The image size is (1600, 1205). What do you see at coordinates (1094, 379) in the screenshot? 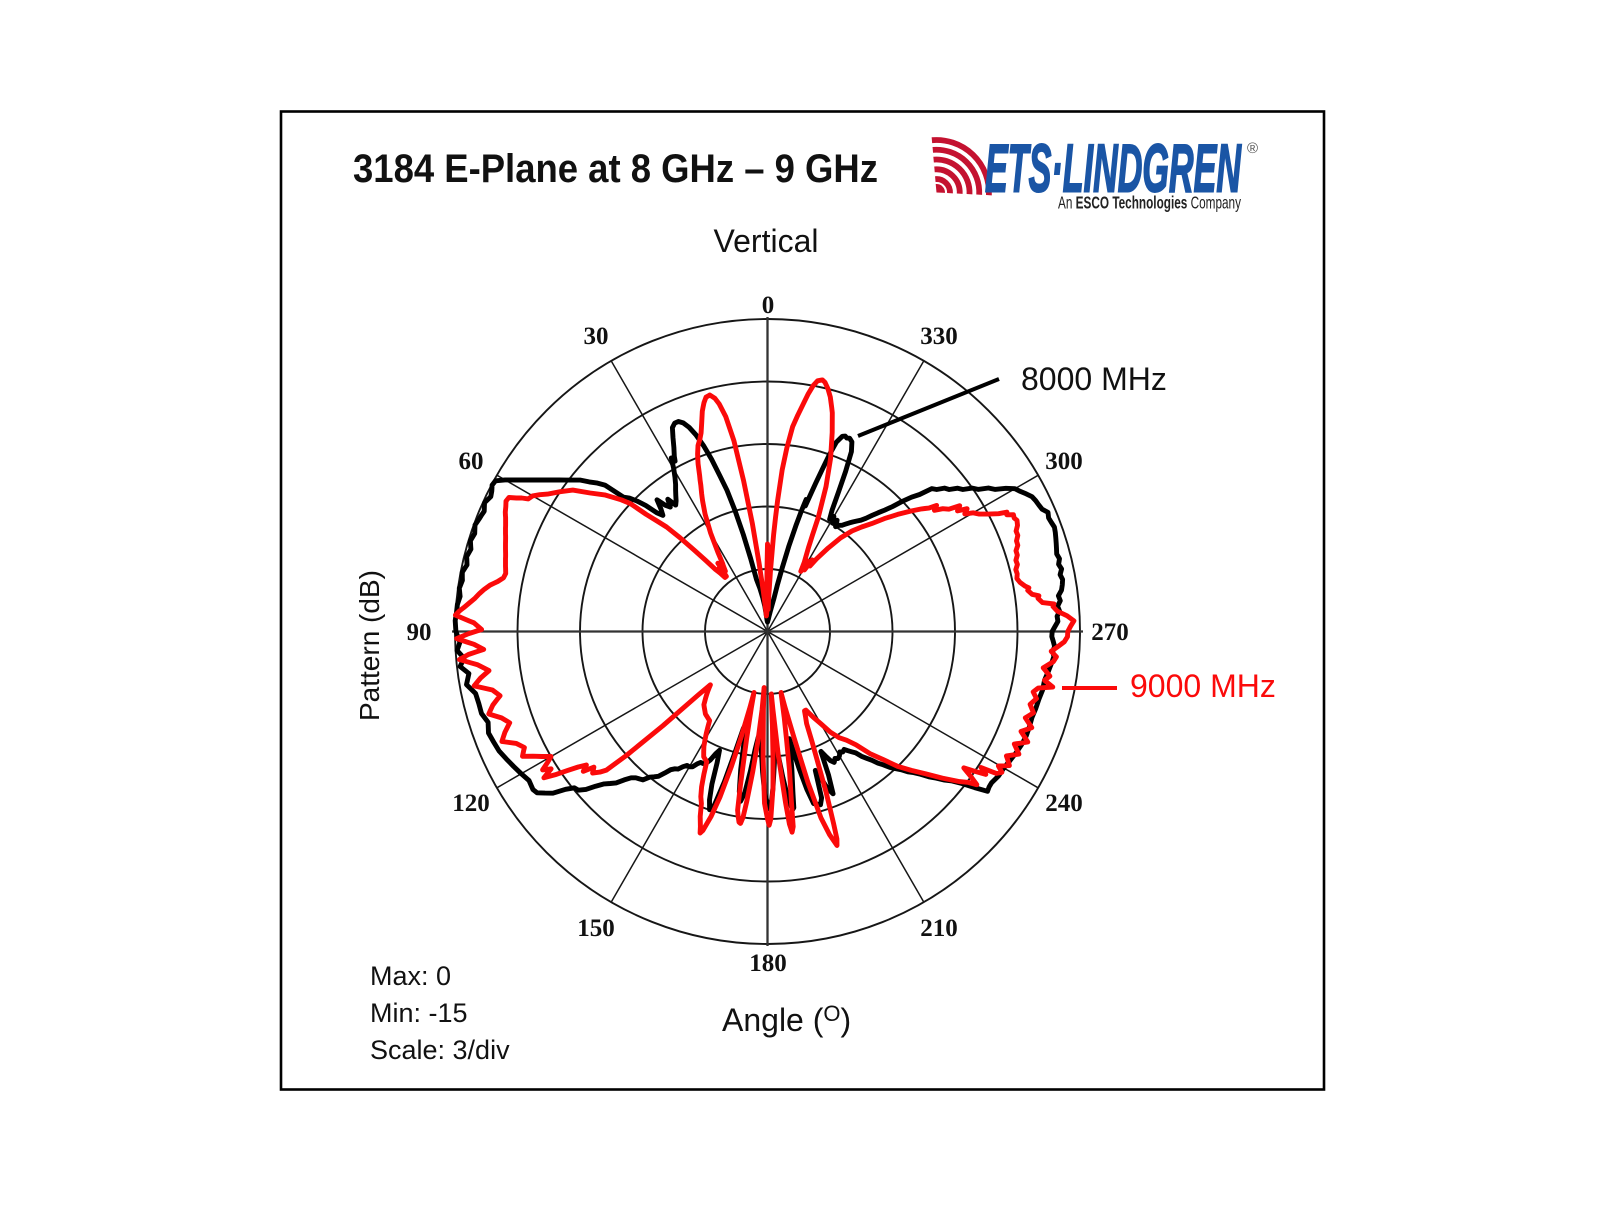
I see `svg-text: 8000 MHz` at bounding box center [1094, 379].